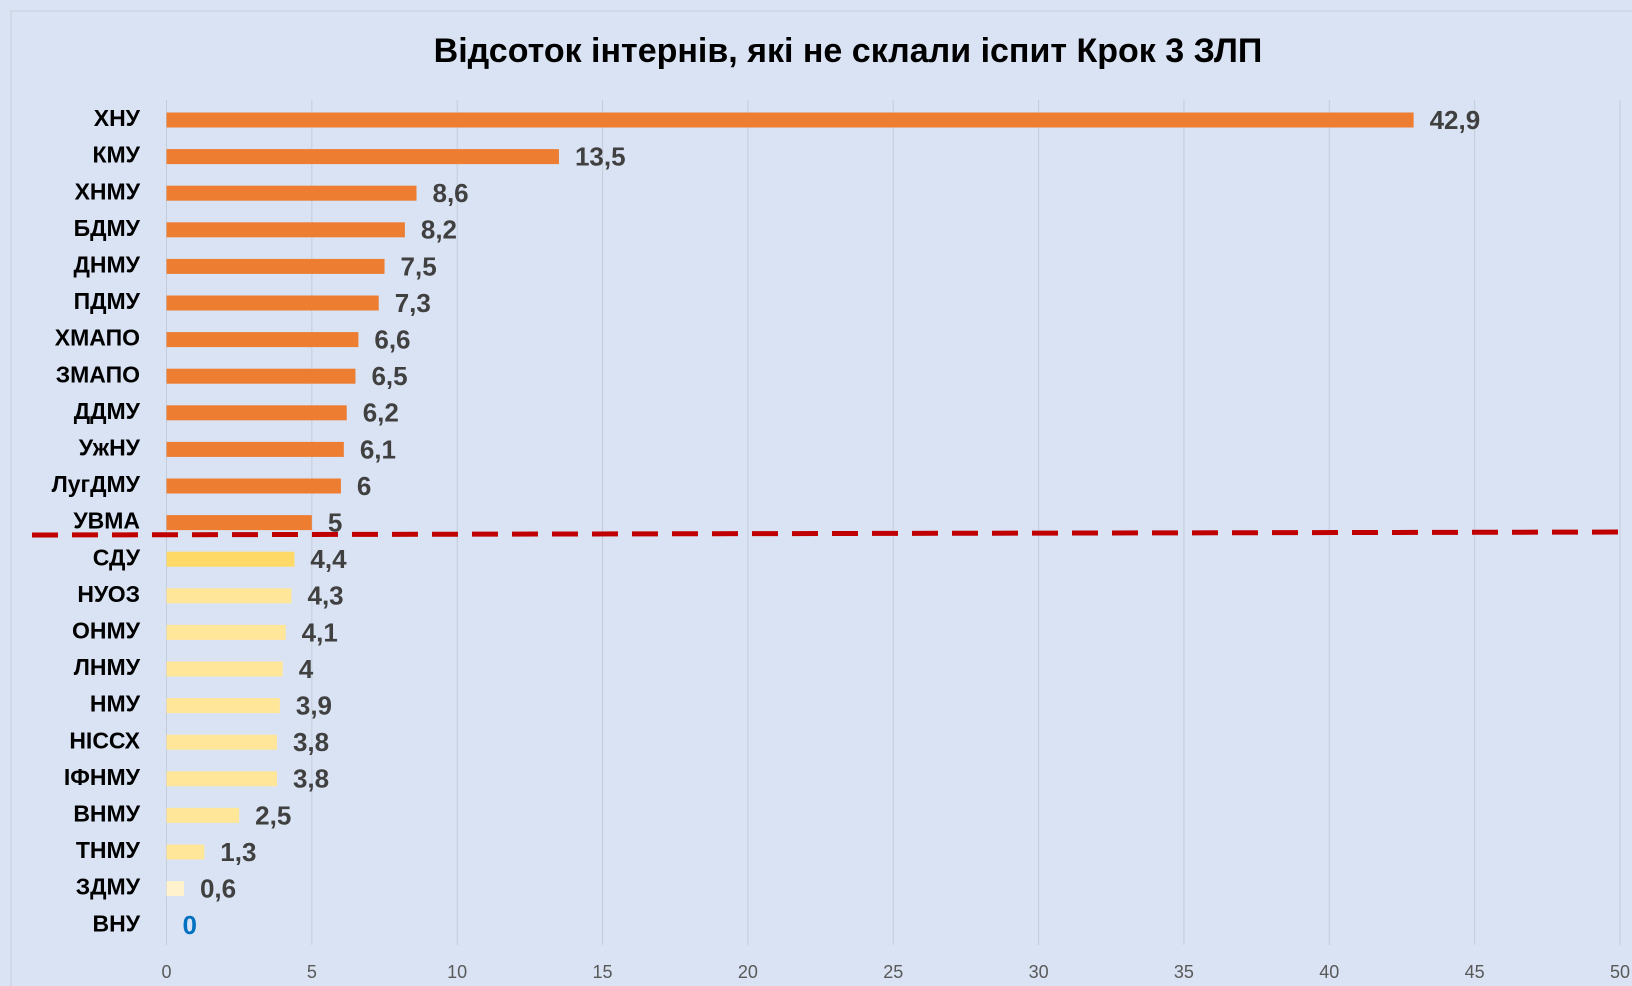 This screenshot has height=986, width=1632. I want to click on y-tick-label: ДНМУ, so click(107, 264).